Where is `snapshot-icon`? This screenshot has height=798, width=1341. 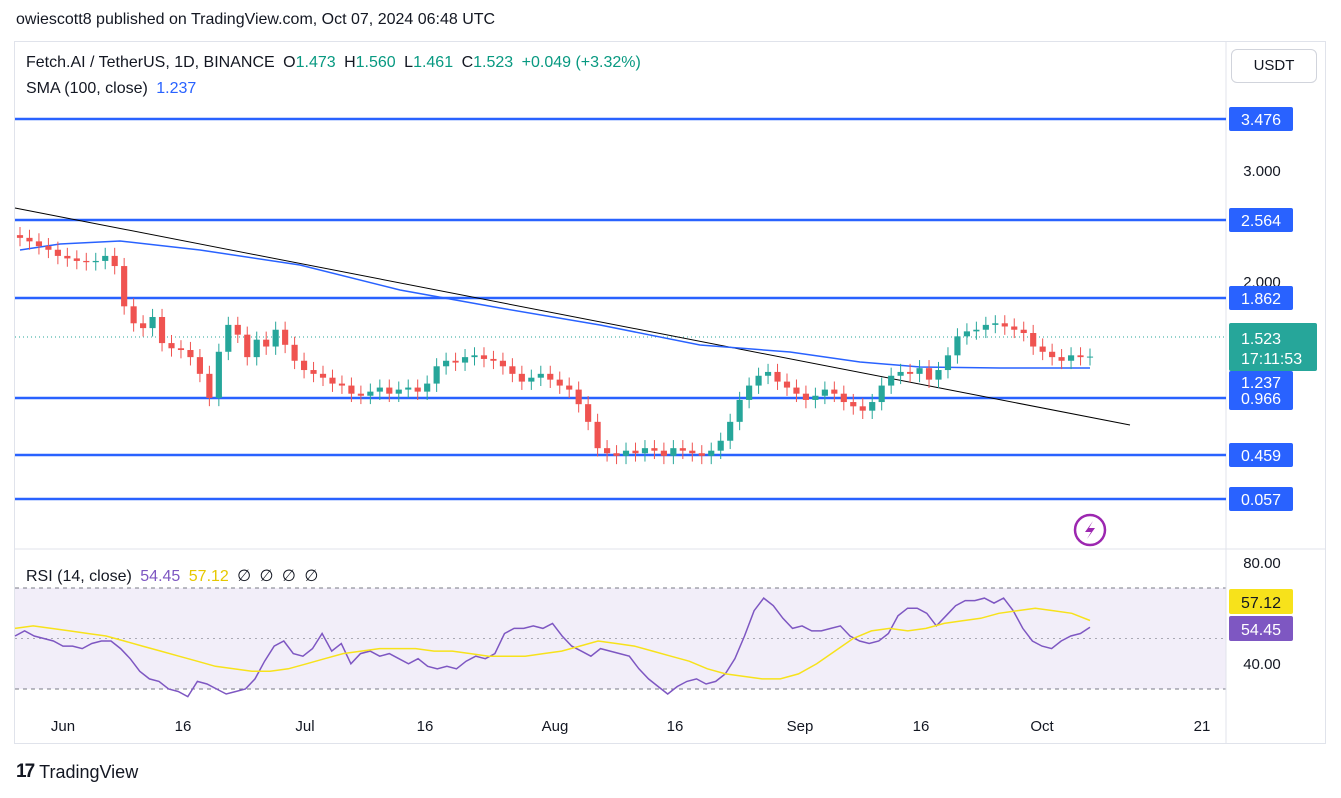 snapshot-icon is located at coordinates (1090, 530).